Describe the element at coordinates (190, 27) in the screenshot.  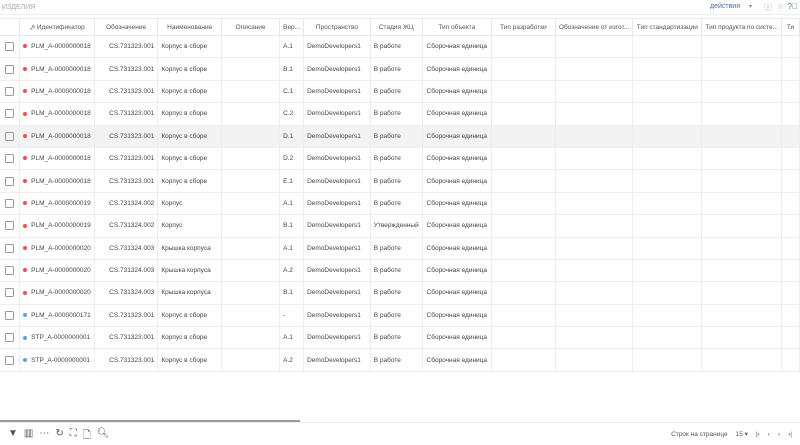
I see `column-header: Наименование` at that location.